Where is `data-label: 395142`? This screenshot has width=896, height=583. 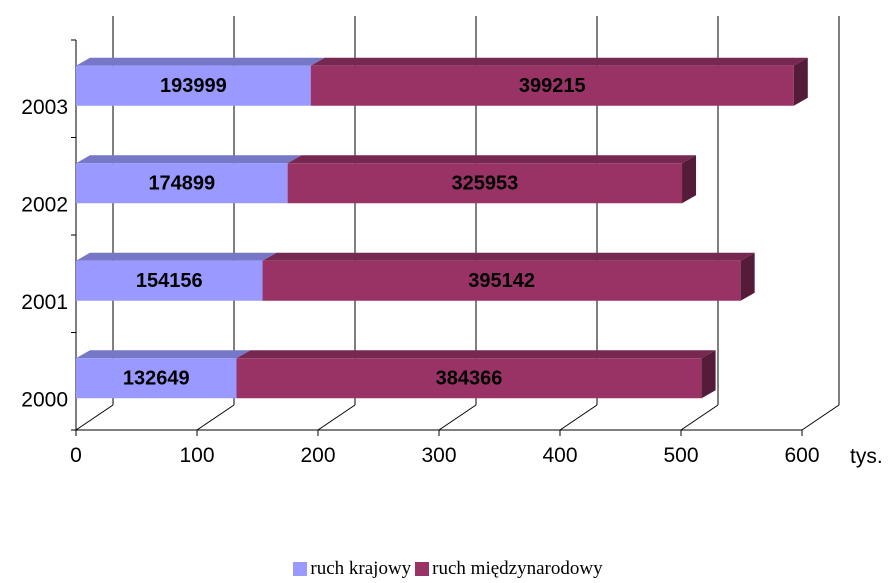
data-label: 395142 is located at coordinates (501, 281).